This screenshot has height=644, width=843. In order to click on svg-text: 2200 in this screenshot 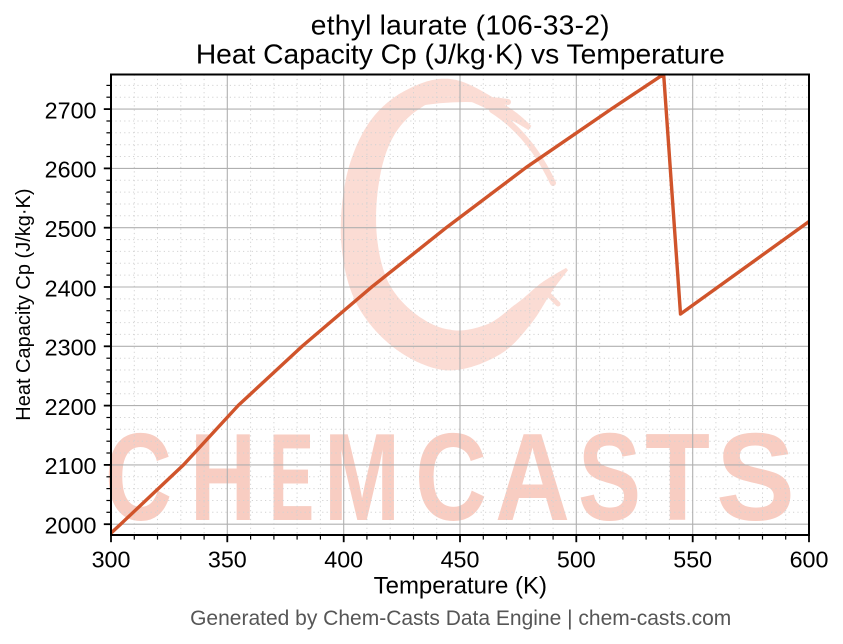, I will do `click(71, 407)`.